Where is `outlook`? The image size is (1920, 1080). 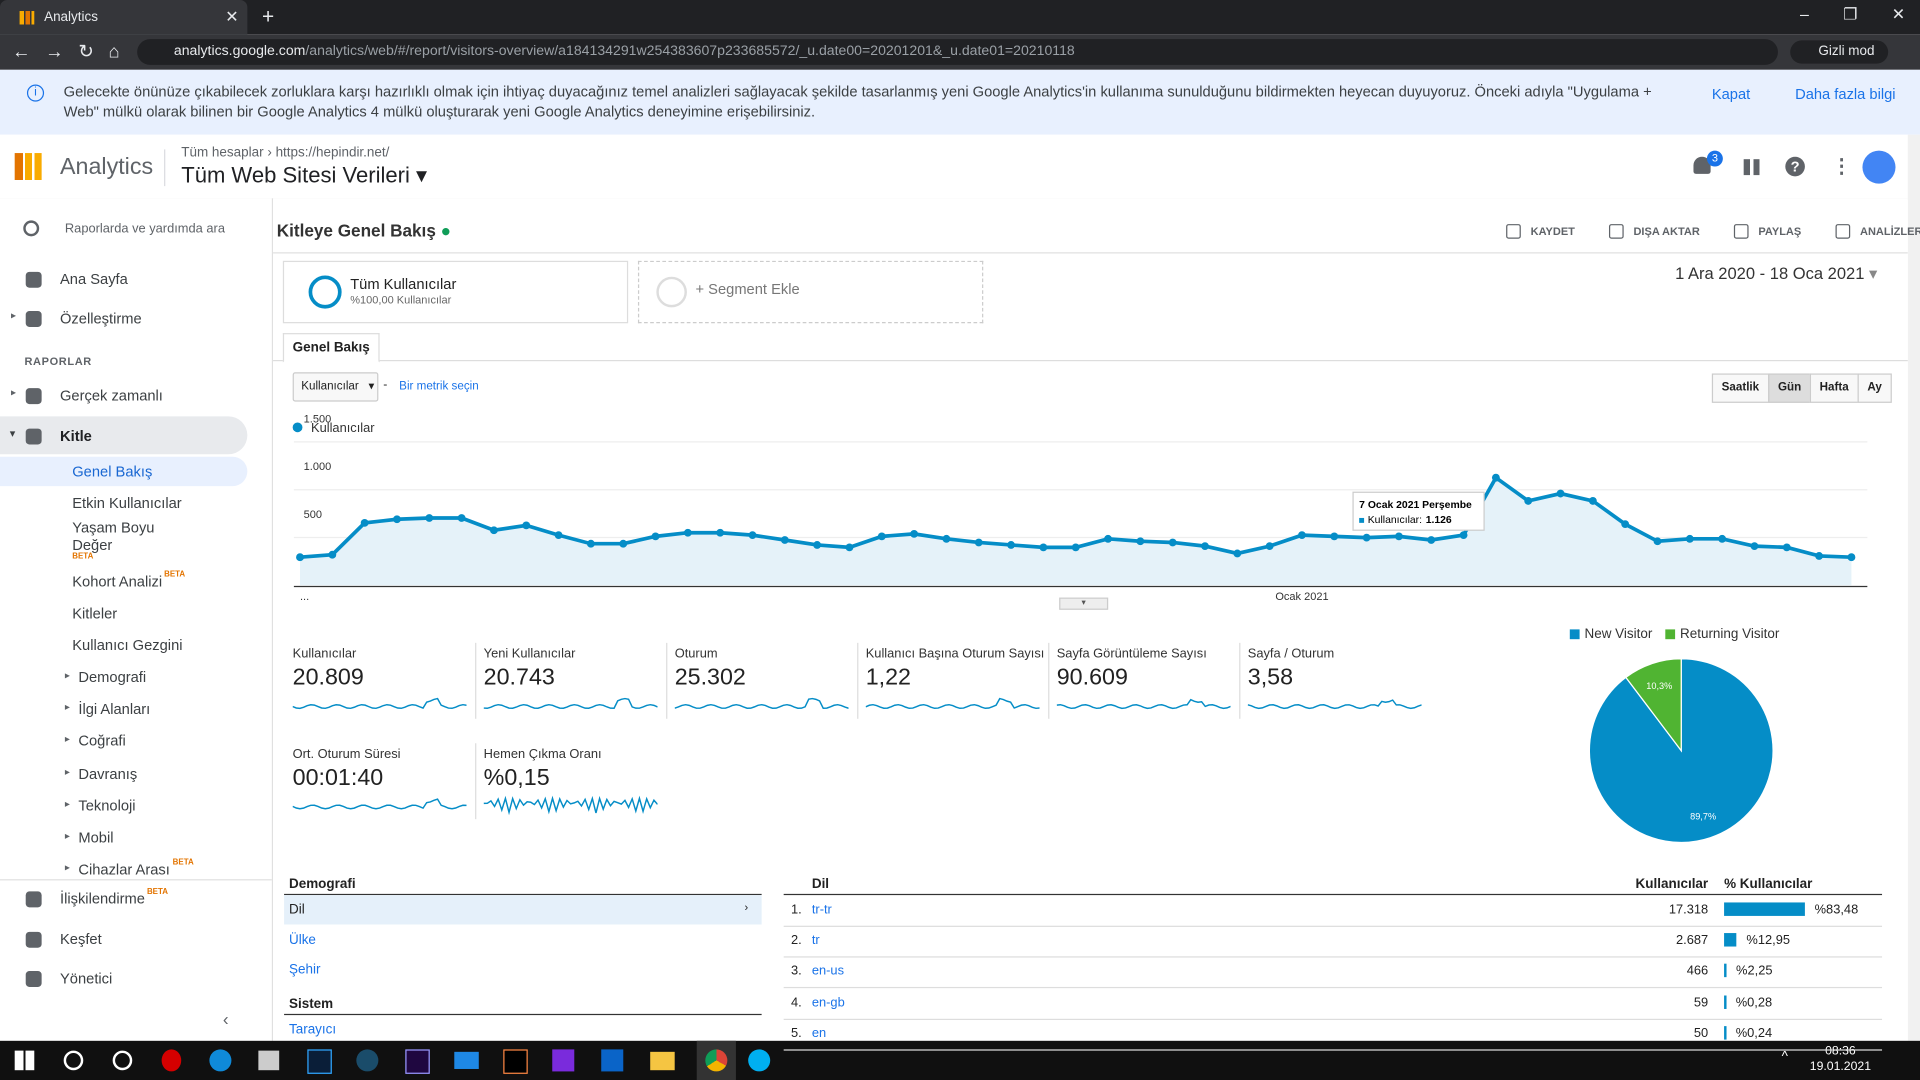
outlook is located at coordinates (612, 1060).